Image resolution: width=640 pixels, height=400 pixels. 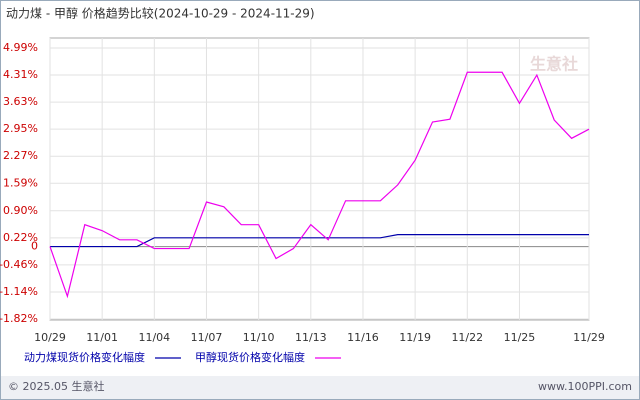 I want to click on y-tick-label: 4.31%, so click(x=20, y=74).